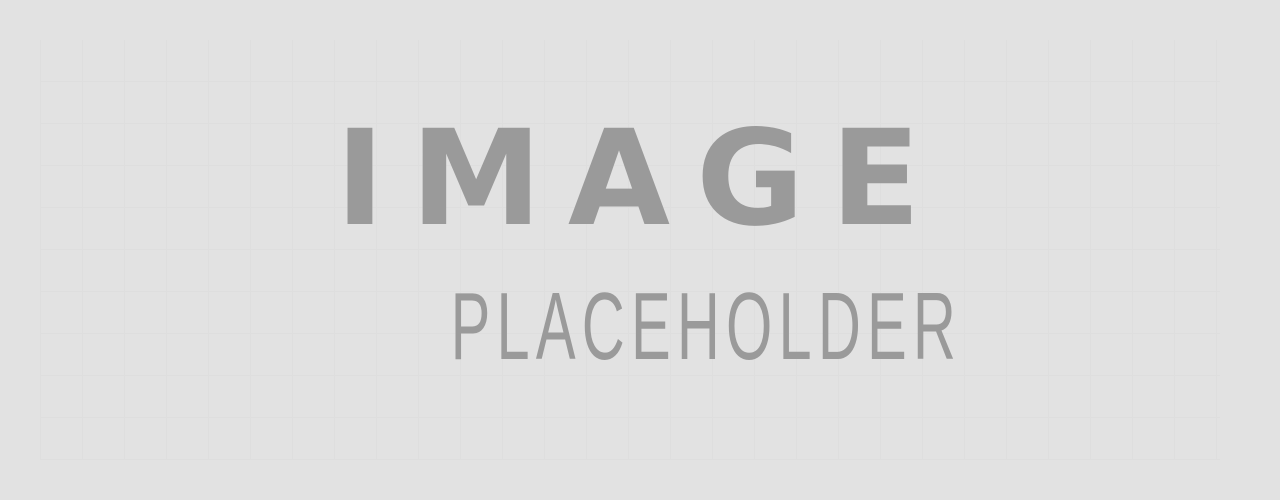 This screenshot has height=500, width=1280. I want to click on placeholder-title-image: IMAGE, so click(641, 179).